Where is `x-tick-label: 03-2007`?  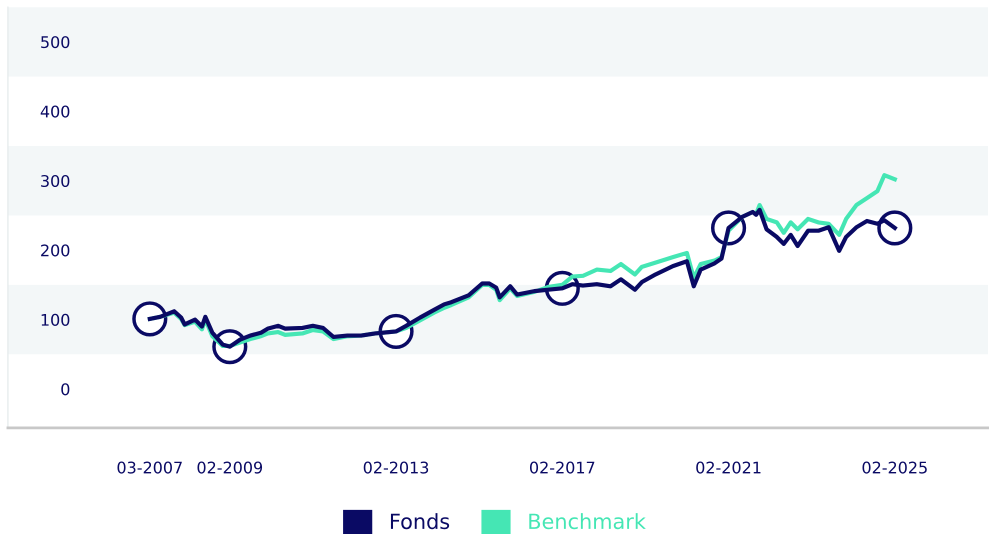 x-tick-label: 03-2007 is located at coordinates (149, 468).